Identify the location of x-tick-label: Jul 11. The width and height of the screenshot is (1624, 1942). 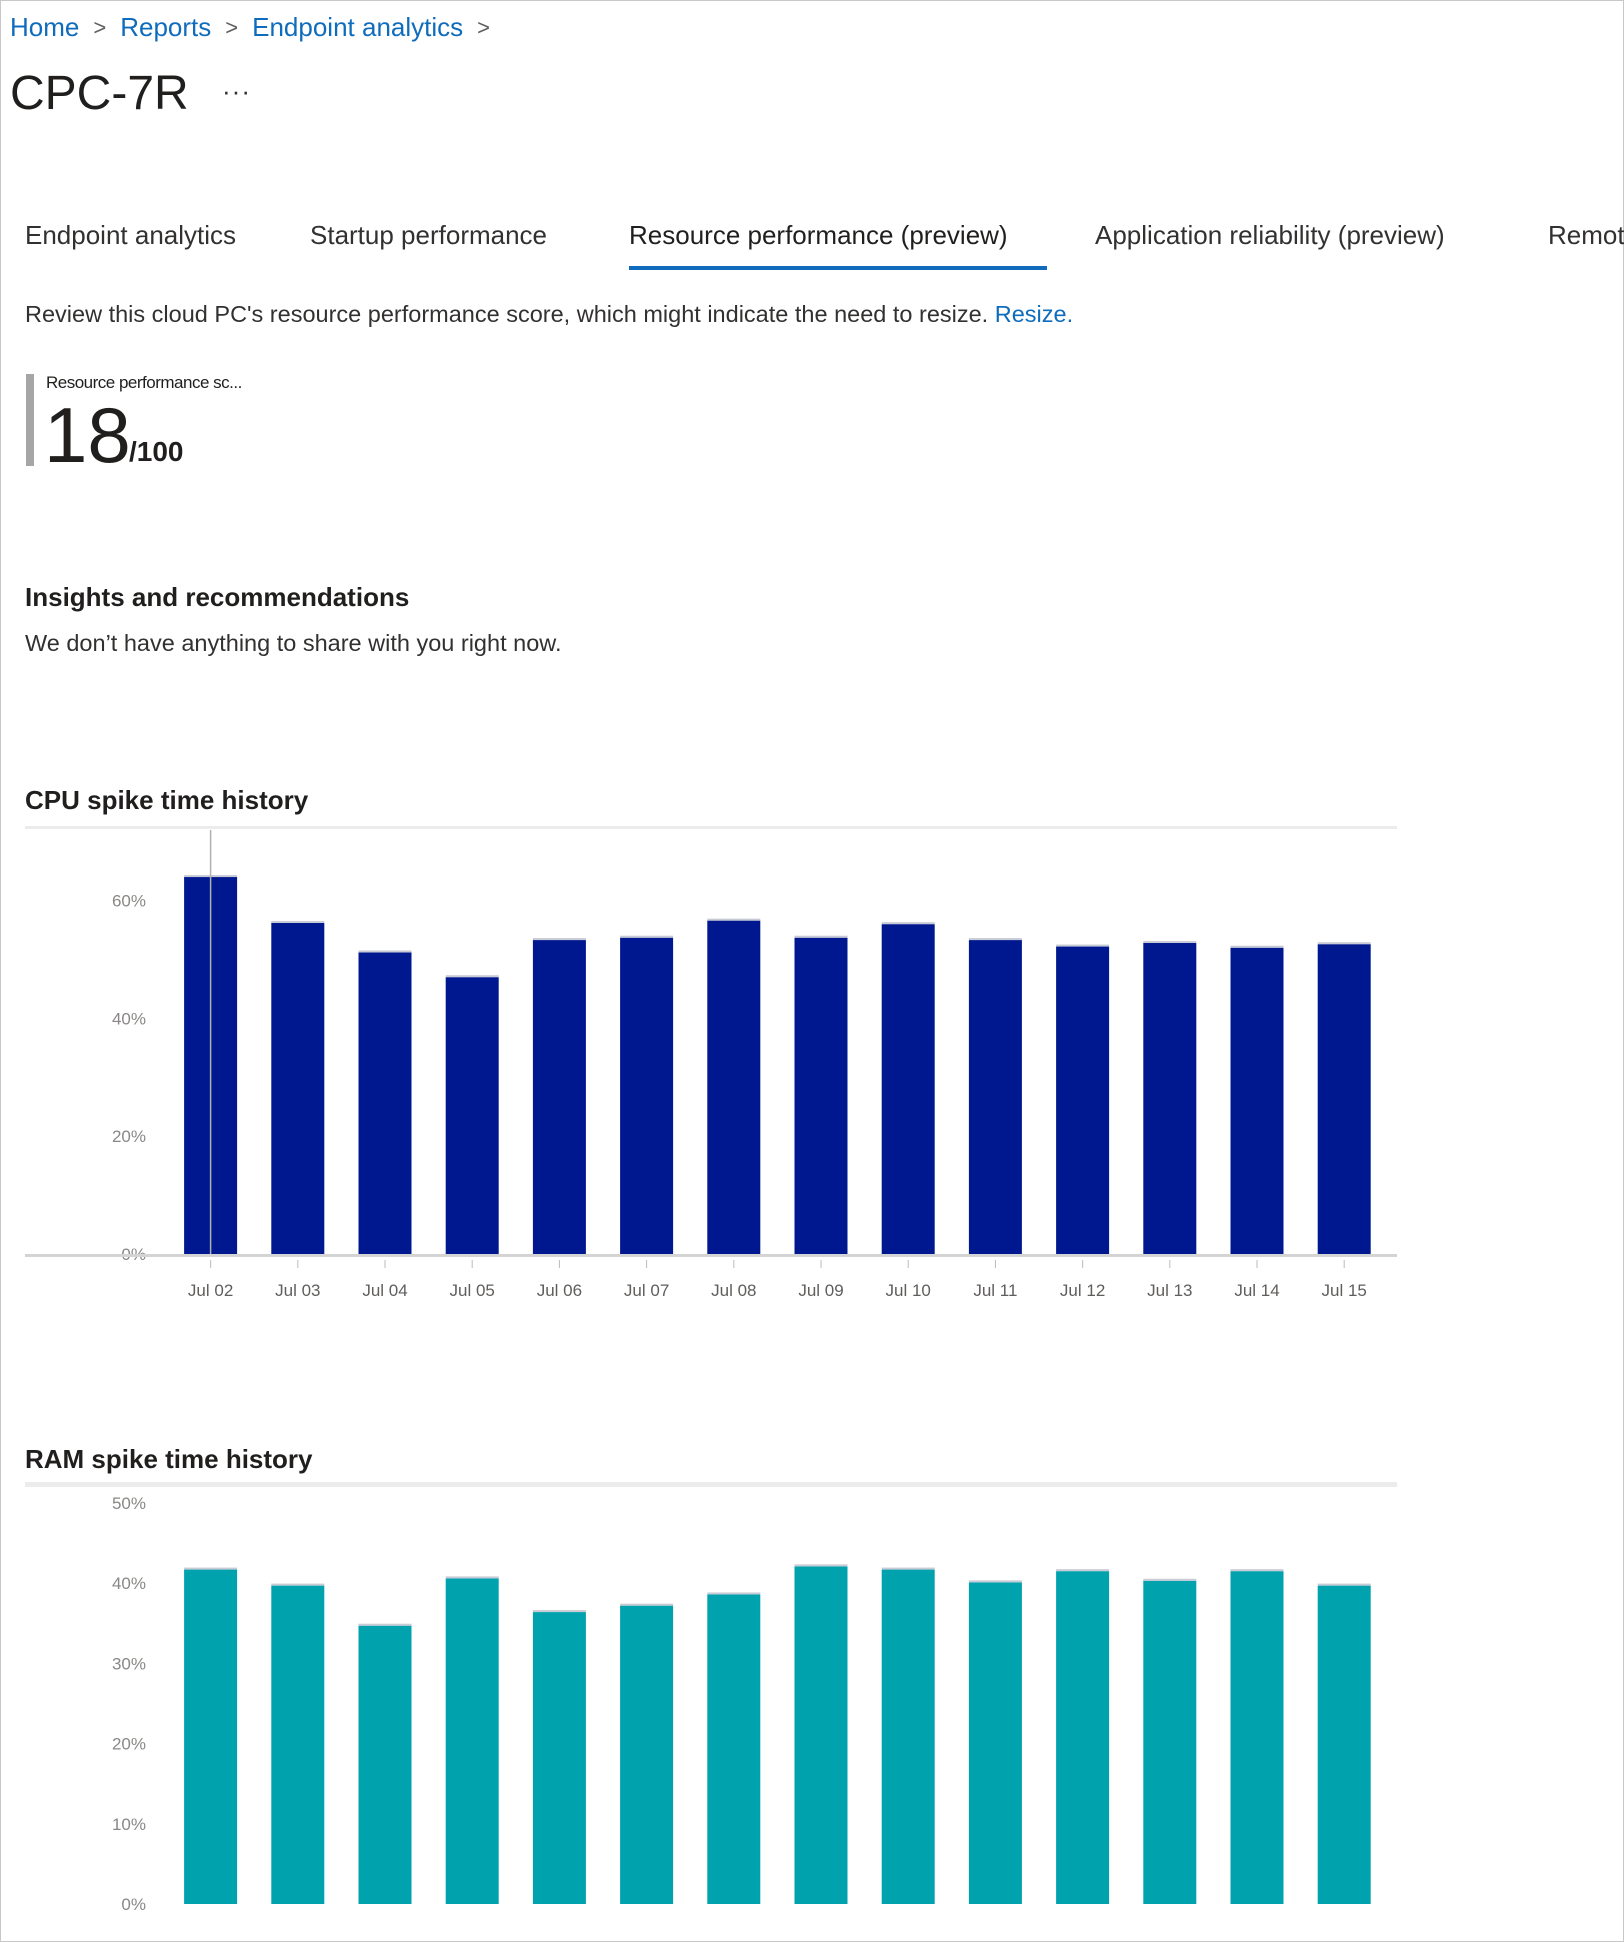
(995, 1290).